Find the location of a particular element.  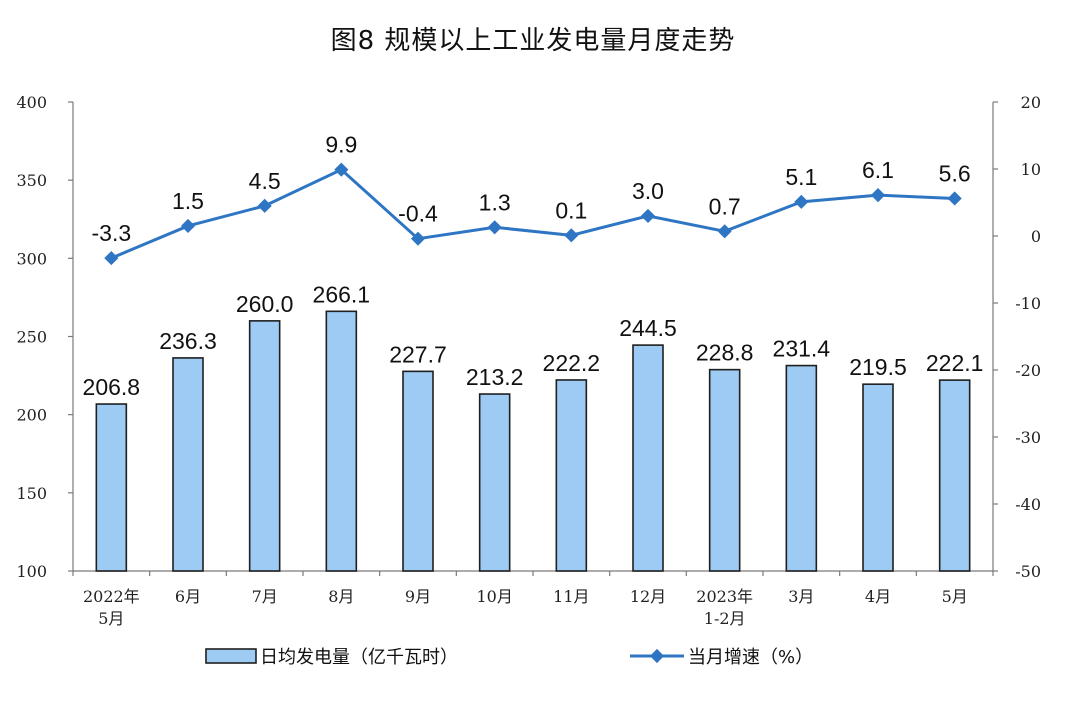

legend-bar-swatch is located at coordinates (231, 656).